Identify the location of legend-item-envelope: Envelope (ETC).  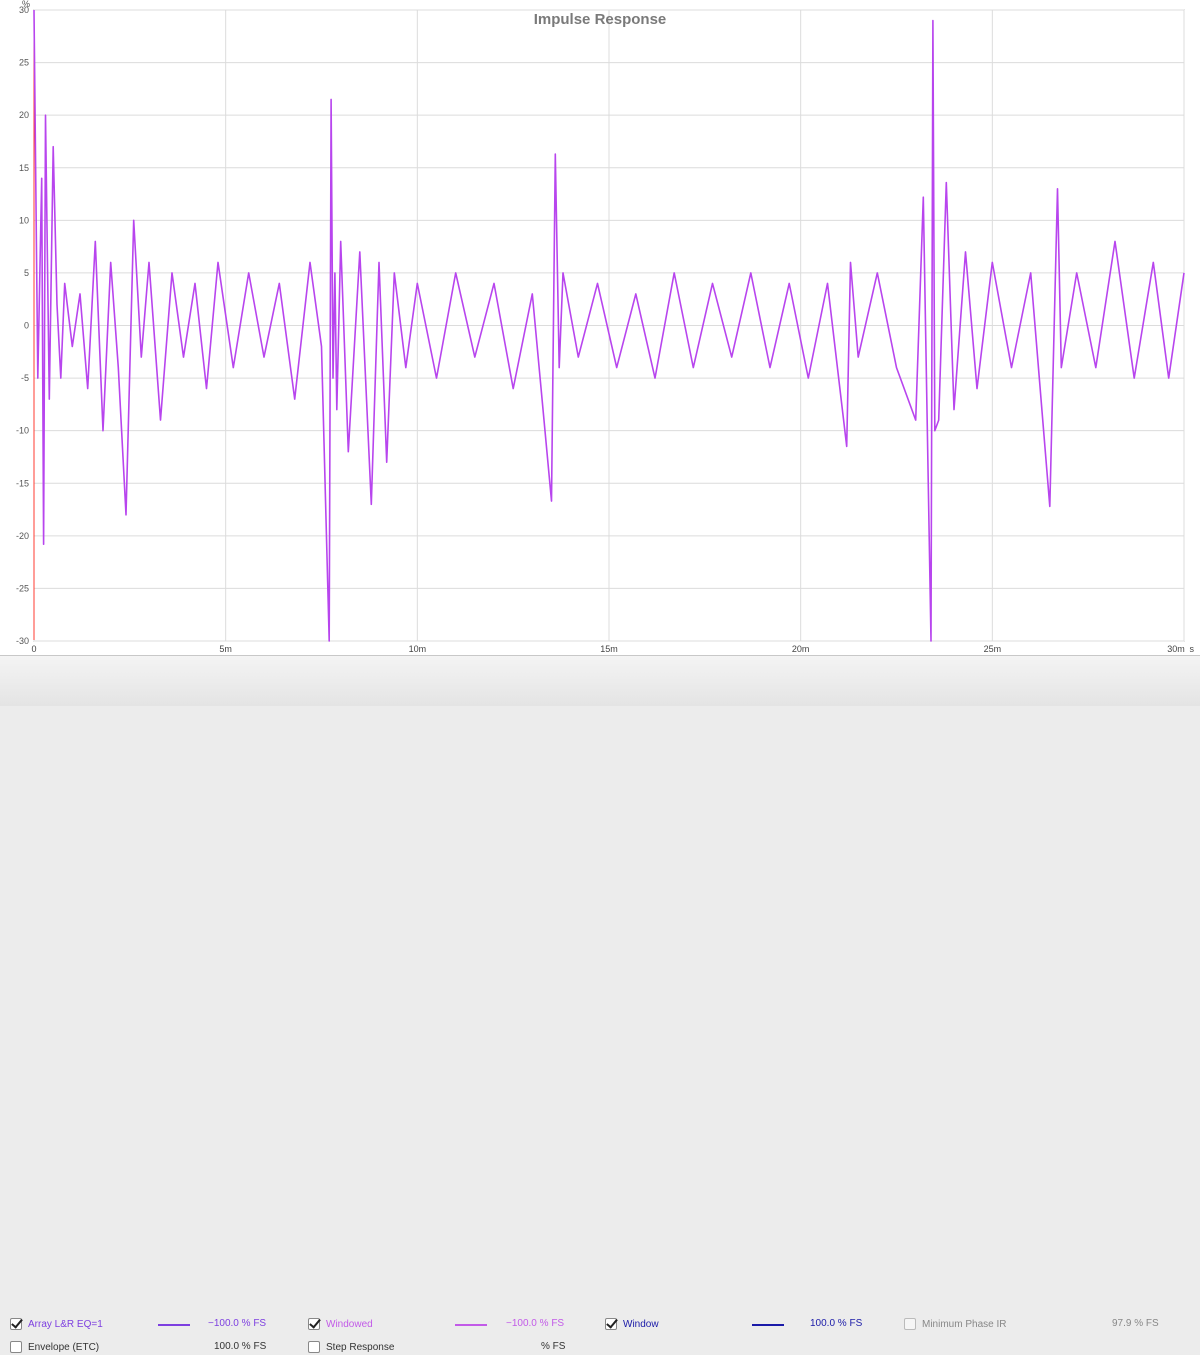
(54, 1347).